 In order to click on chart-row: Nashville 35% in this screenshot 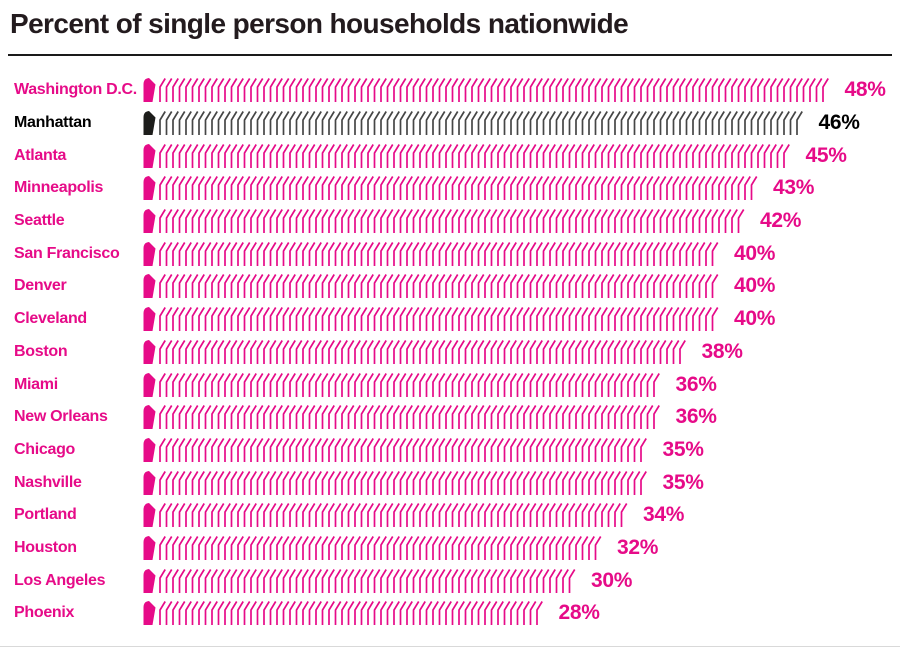, I will do `click(450, 482)`.